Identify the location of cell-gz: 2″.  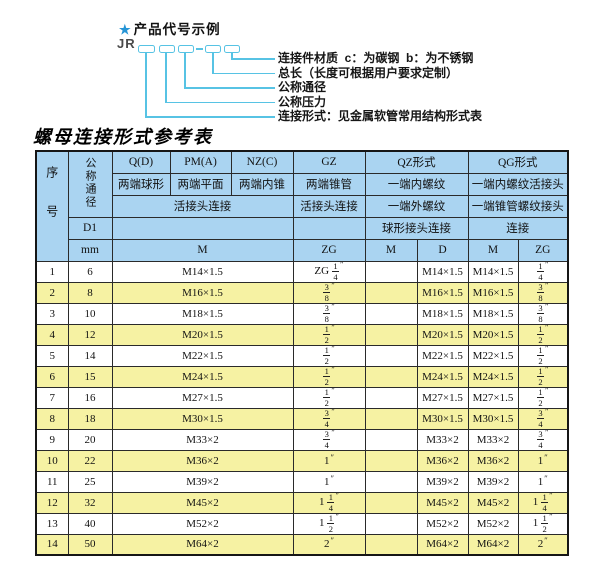
(329, 544).